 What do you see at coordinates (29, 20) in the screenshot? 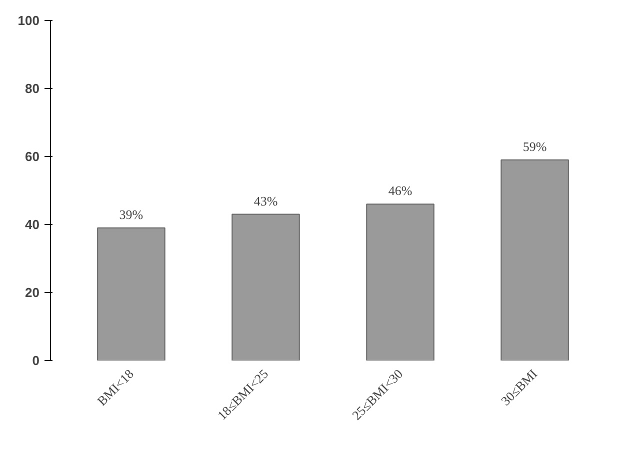
I see `y-tick-label: 100` at bounding box center [29, 20].